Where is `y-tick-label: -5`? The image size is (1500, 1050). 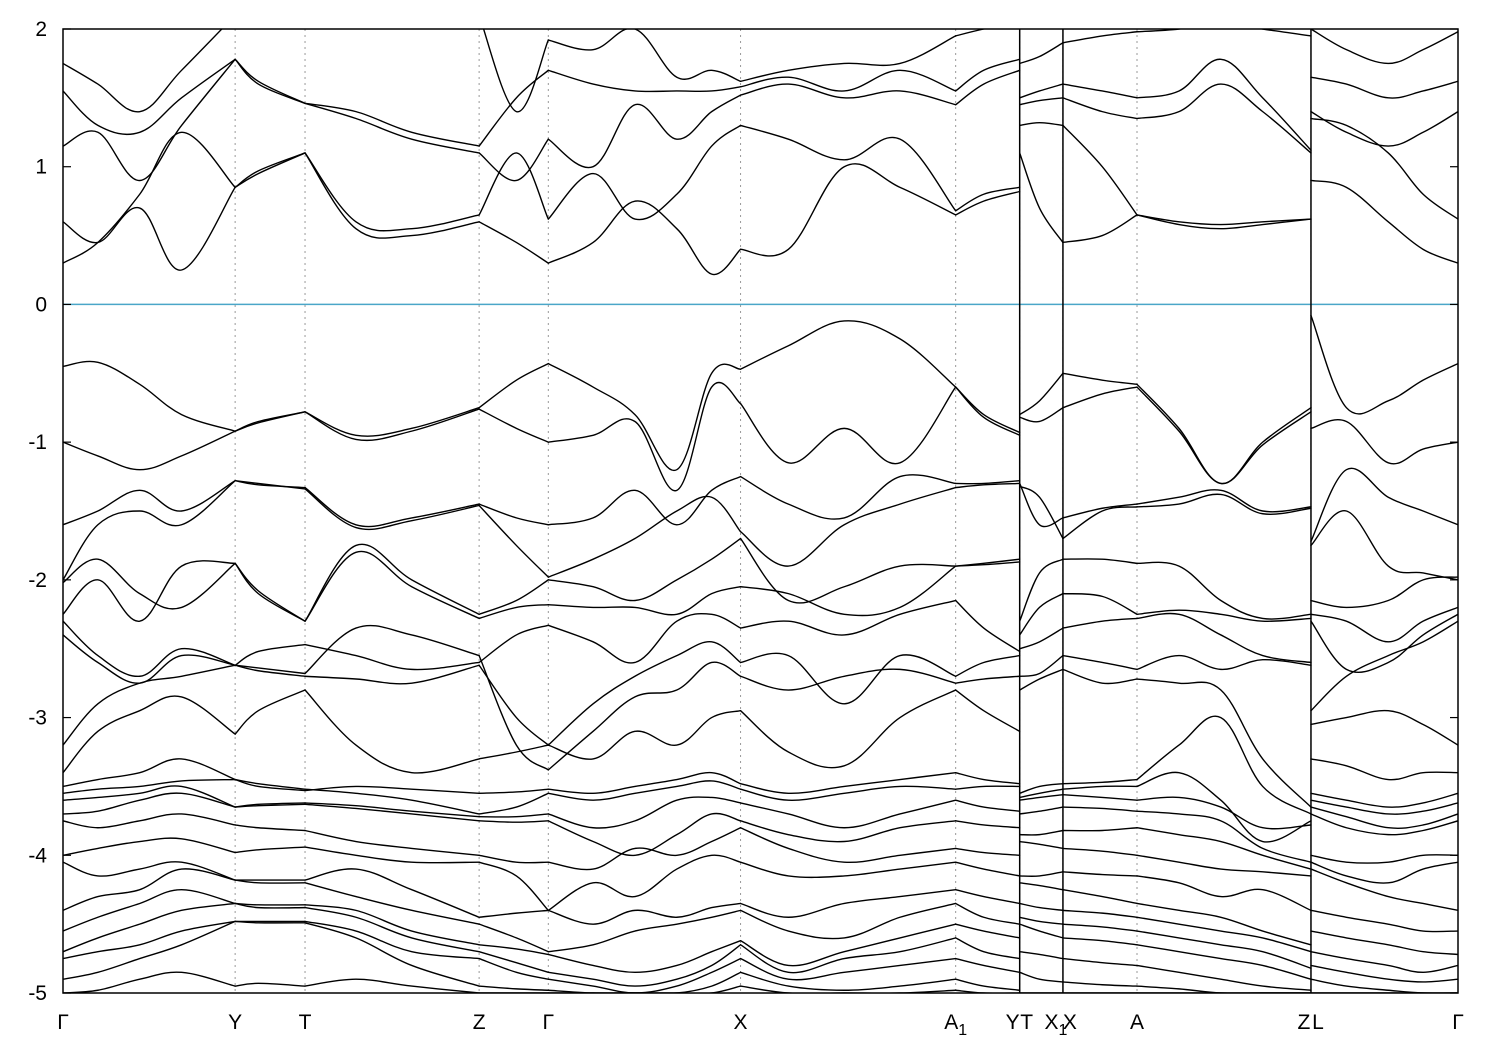 y-tick-label: -5 is located at coordinates (37, 993).